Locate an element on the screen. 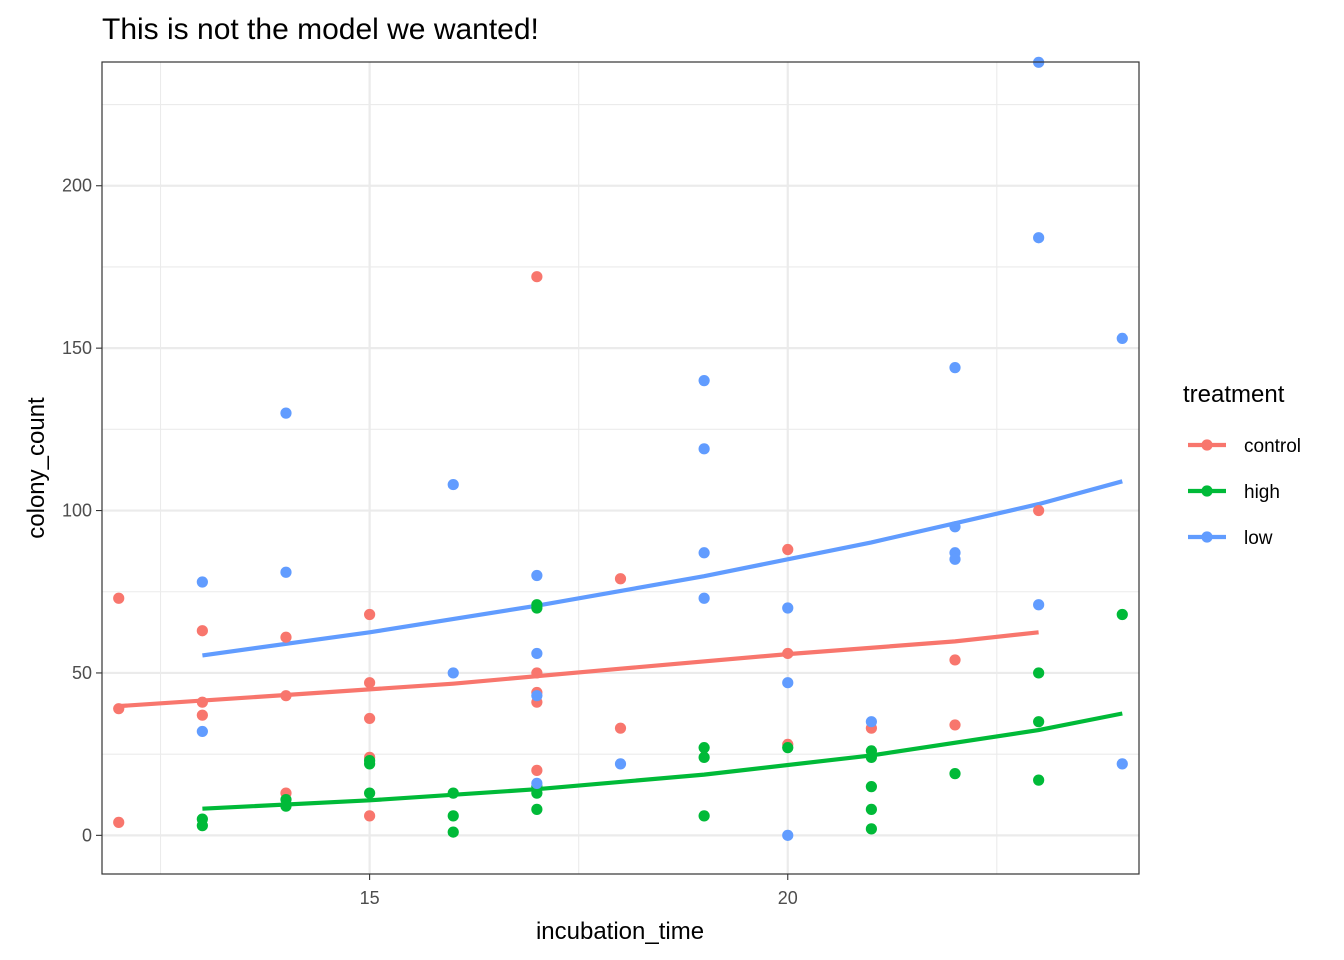 The image size is (1344, 960). x-tick-label: 20 is located at coordinates (788, 898).